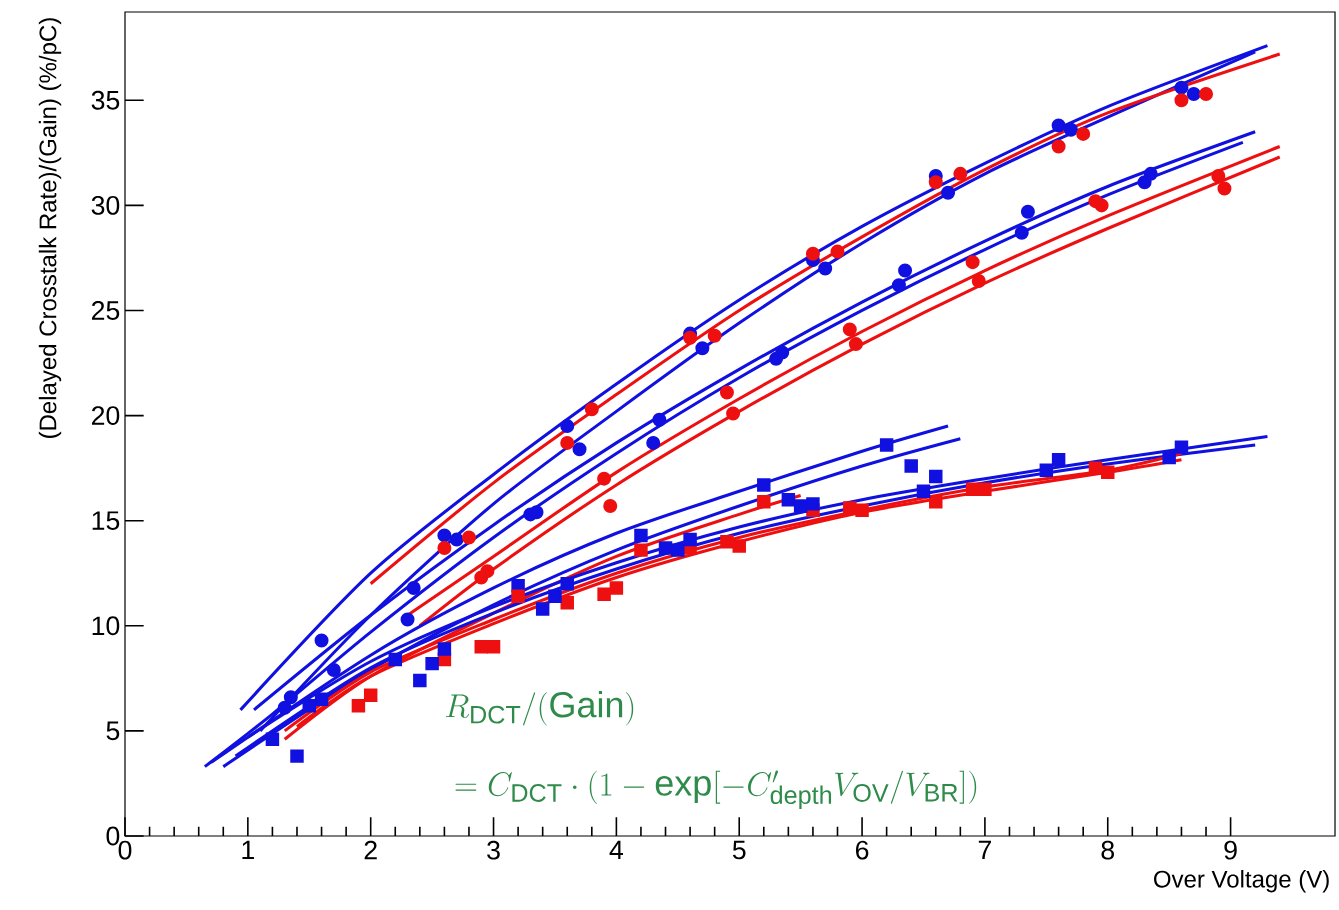 The width and height of the screenshot is (1339, 910). Describe the element at coordinates (616, 850) in the screenshot. I see `x-tick-label: 4` at that location.